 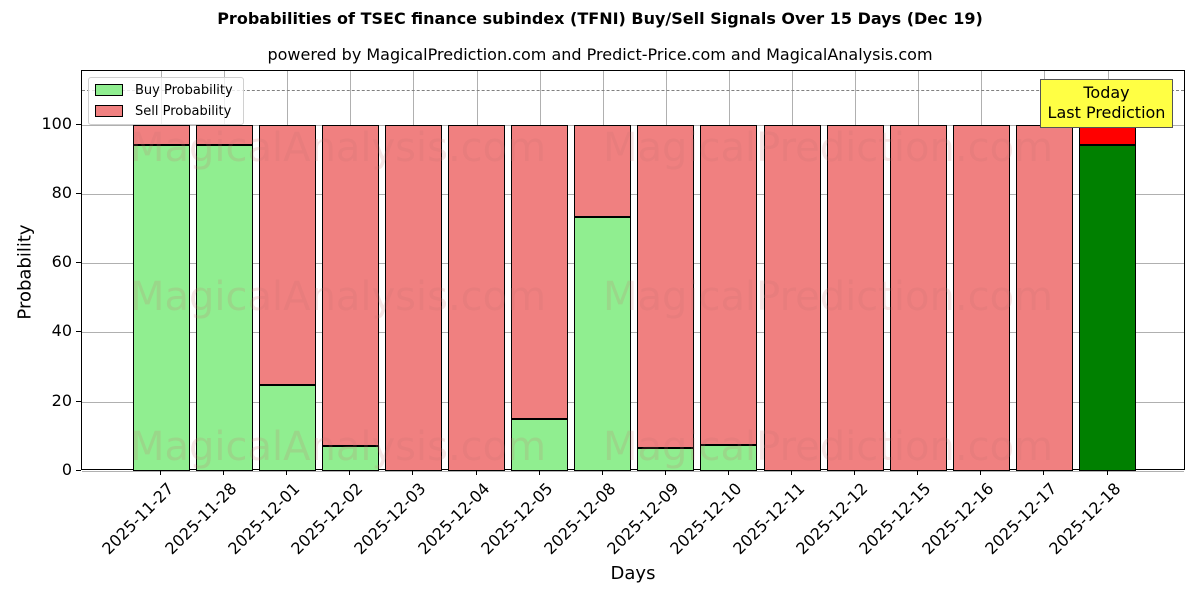 What do you see at coordinates (109, 111) in the screenshot?
I see `sell-swatch-icon` at bounding box center [109, 111].